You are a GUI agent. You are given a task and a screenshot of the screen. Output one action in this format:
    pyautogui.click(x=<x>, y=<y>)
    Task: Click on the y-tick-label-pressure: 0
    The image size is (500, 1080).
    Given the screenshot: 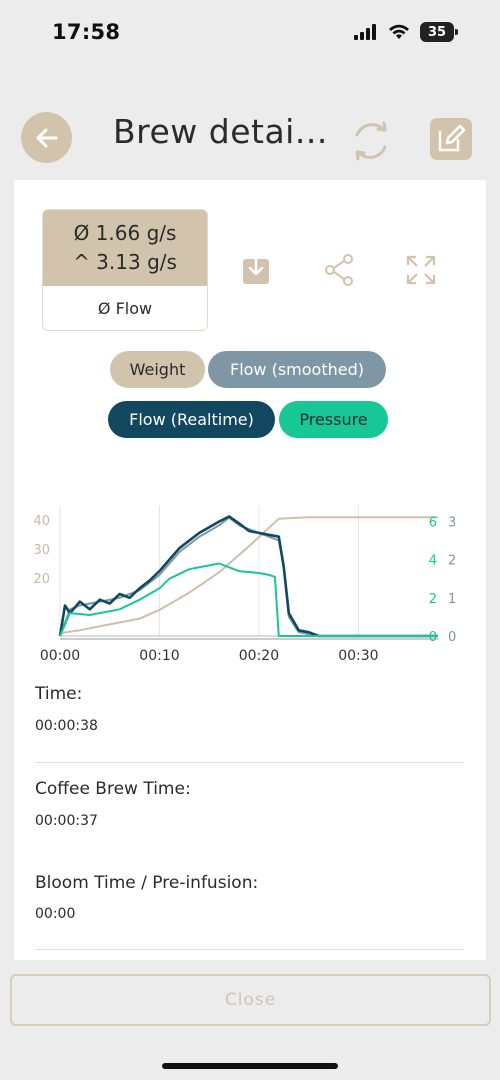 What is the action you would take?
    pyautogui.click(x=433, y=637)
    